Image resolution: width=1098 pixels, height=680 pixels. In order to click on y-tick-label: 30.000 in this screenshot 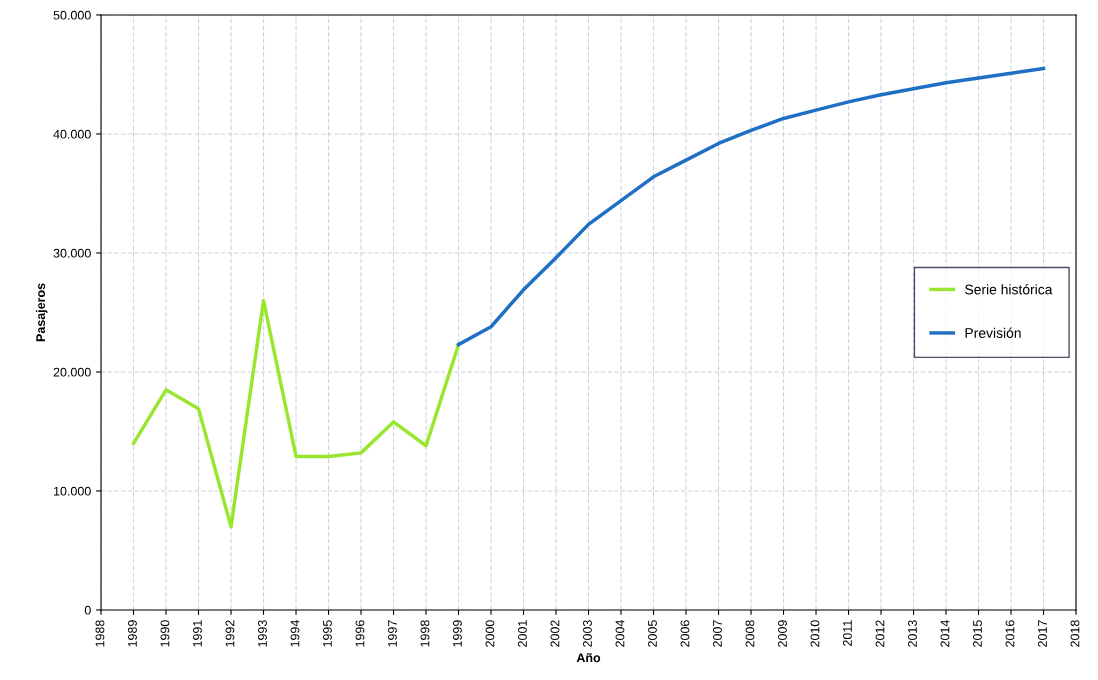, I will do `click(72, 253)`.